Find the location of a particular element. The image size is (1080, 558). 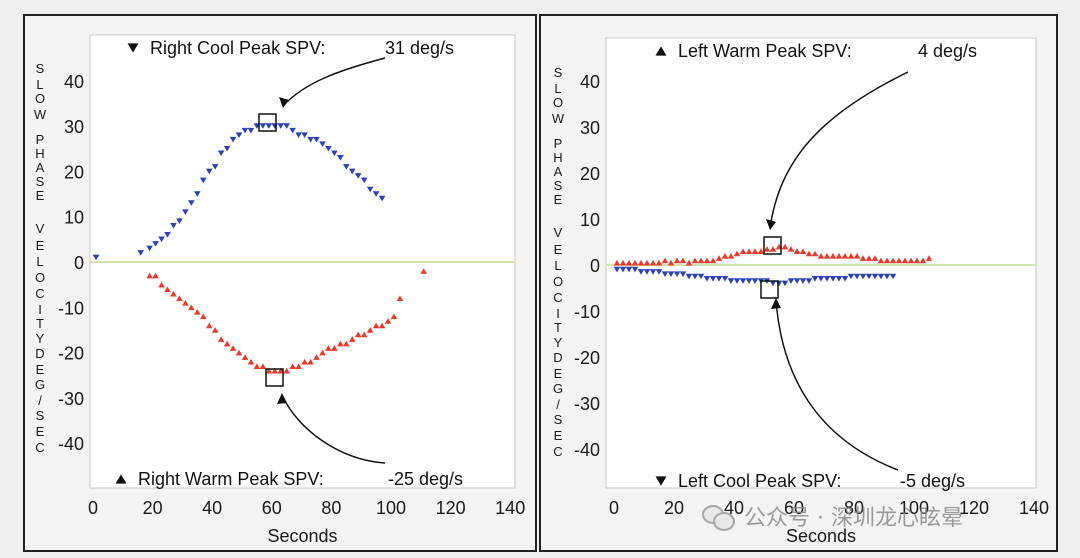

annotation-value: -25 deg/s is located at coordinates (425, 479).